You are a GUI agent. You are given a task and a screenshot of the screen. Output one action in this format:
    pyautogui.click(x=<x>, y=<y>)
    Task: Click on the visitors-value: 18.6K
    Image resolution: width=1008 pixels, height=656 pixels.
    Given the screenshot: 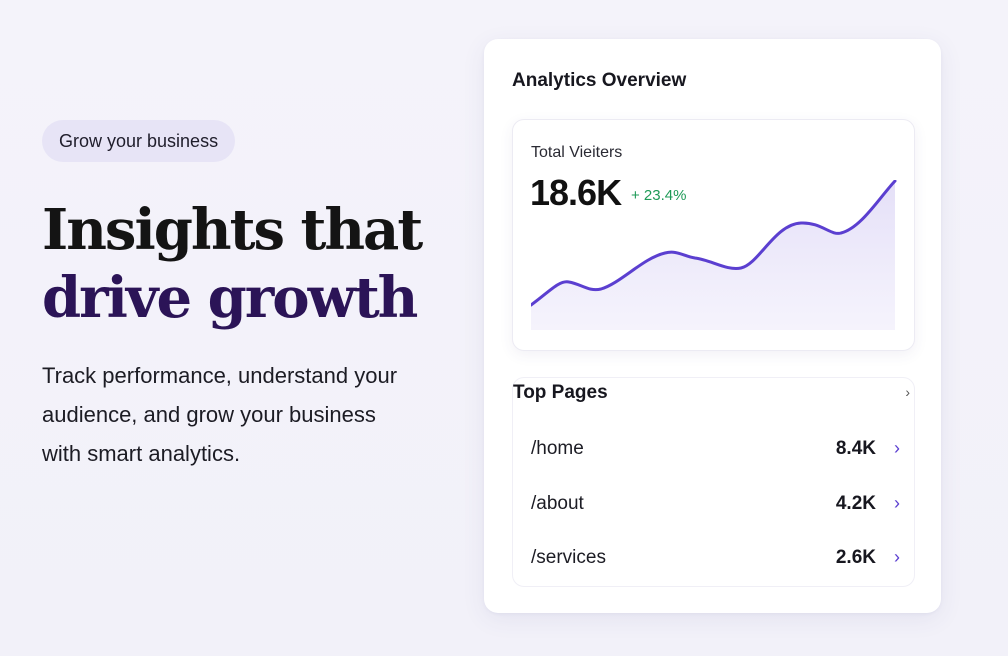 What is the action you would take?
    pyautogui.click(x=576, y=192)
    